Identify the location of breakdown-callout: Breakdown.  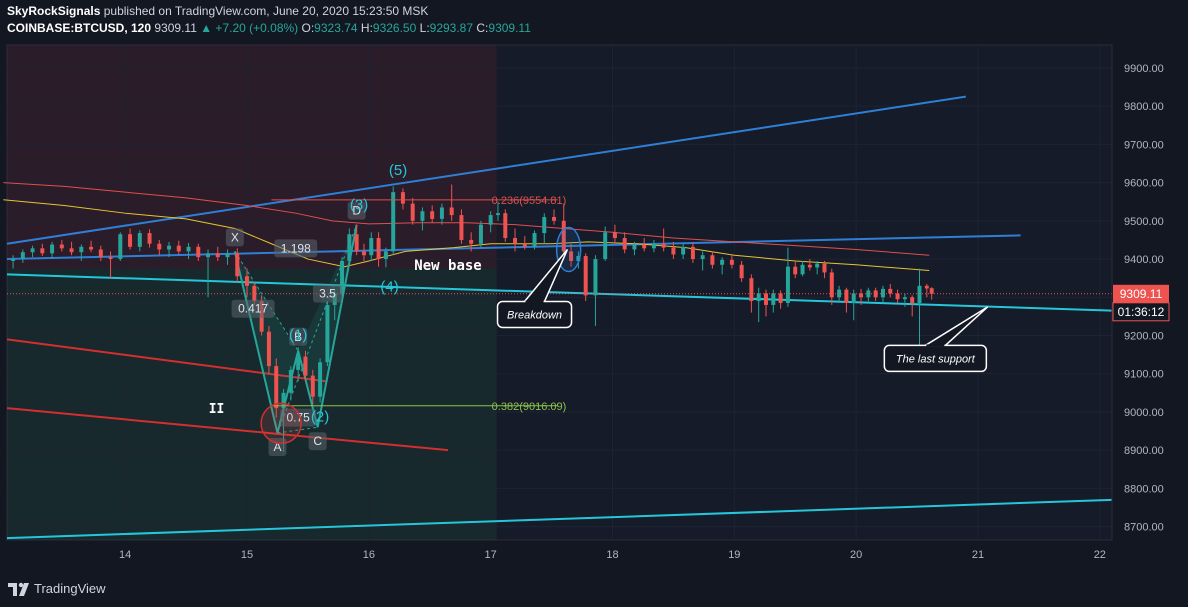
(534, 289).